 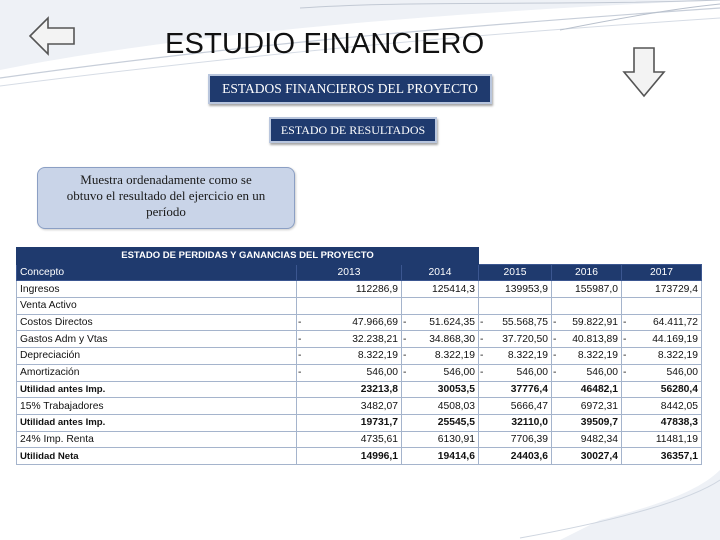 What do you see at coordinates (445, 439) in the screenshot?
I see `value-cell: 6130,91` at bounding box center [445, 439].